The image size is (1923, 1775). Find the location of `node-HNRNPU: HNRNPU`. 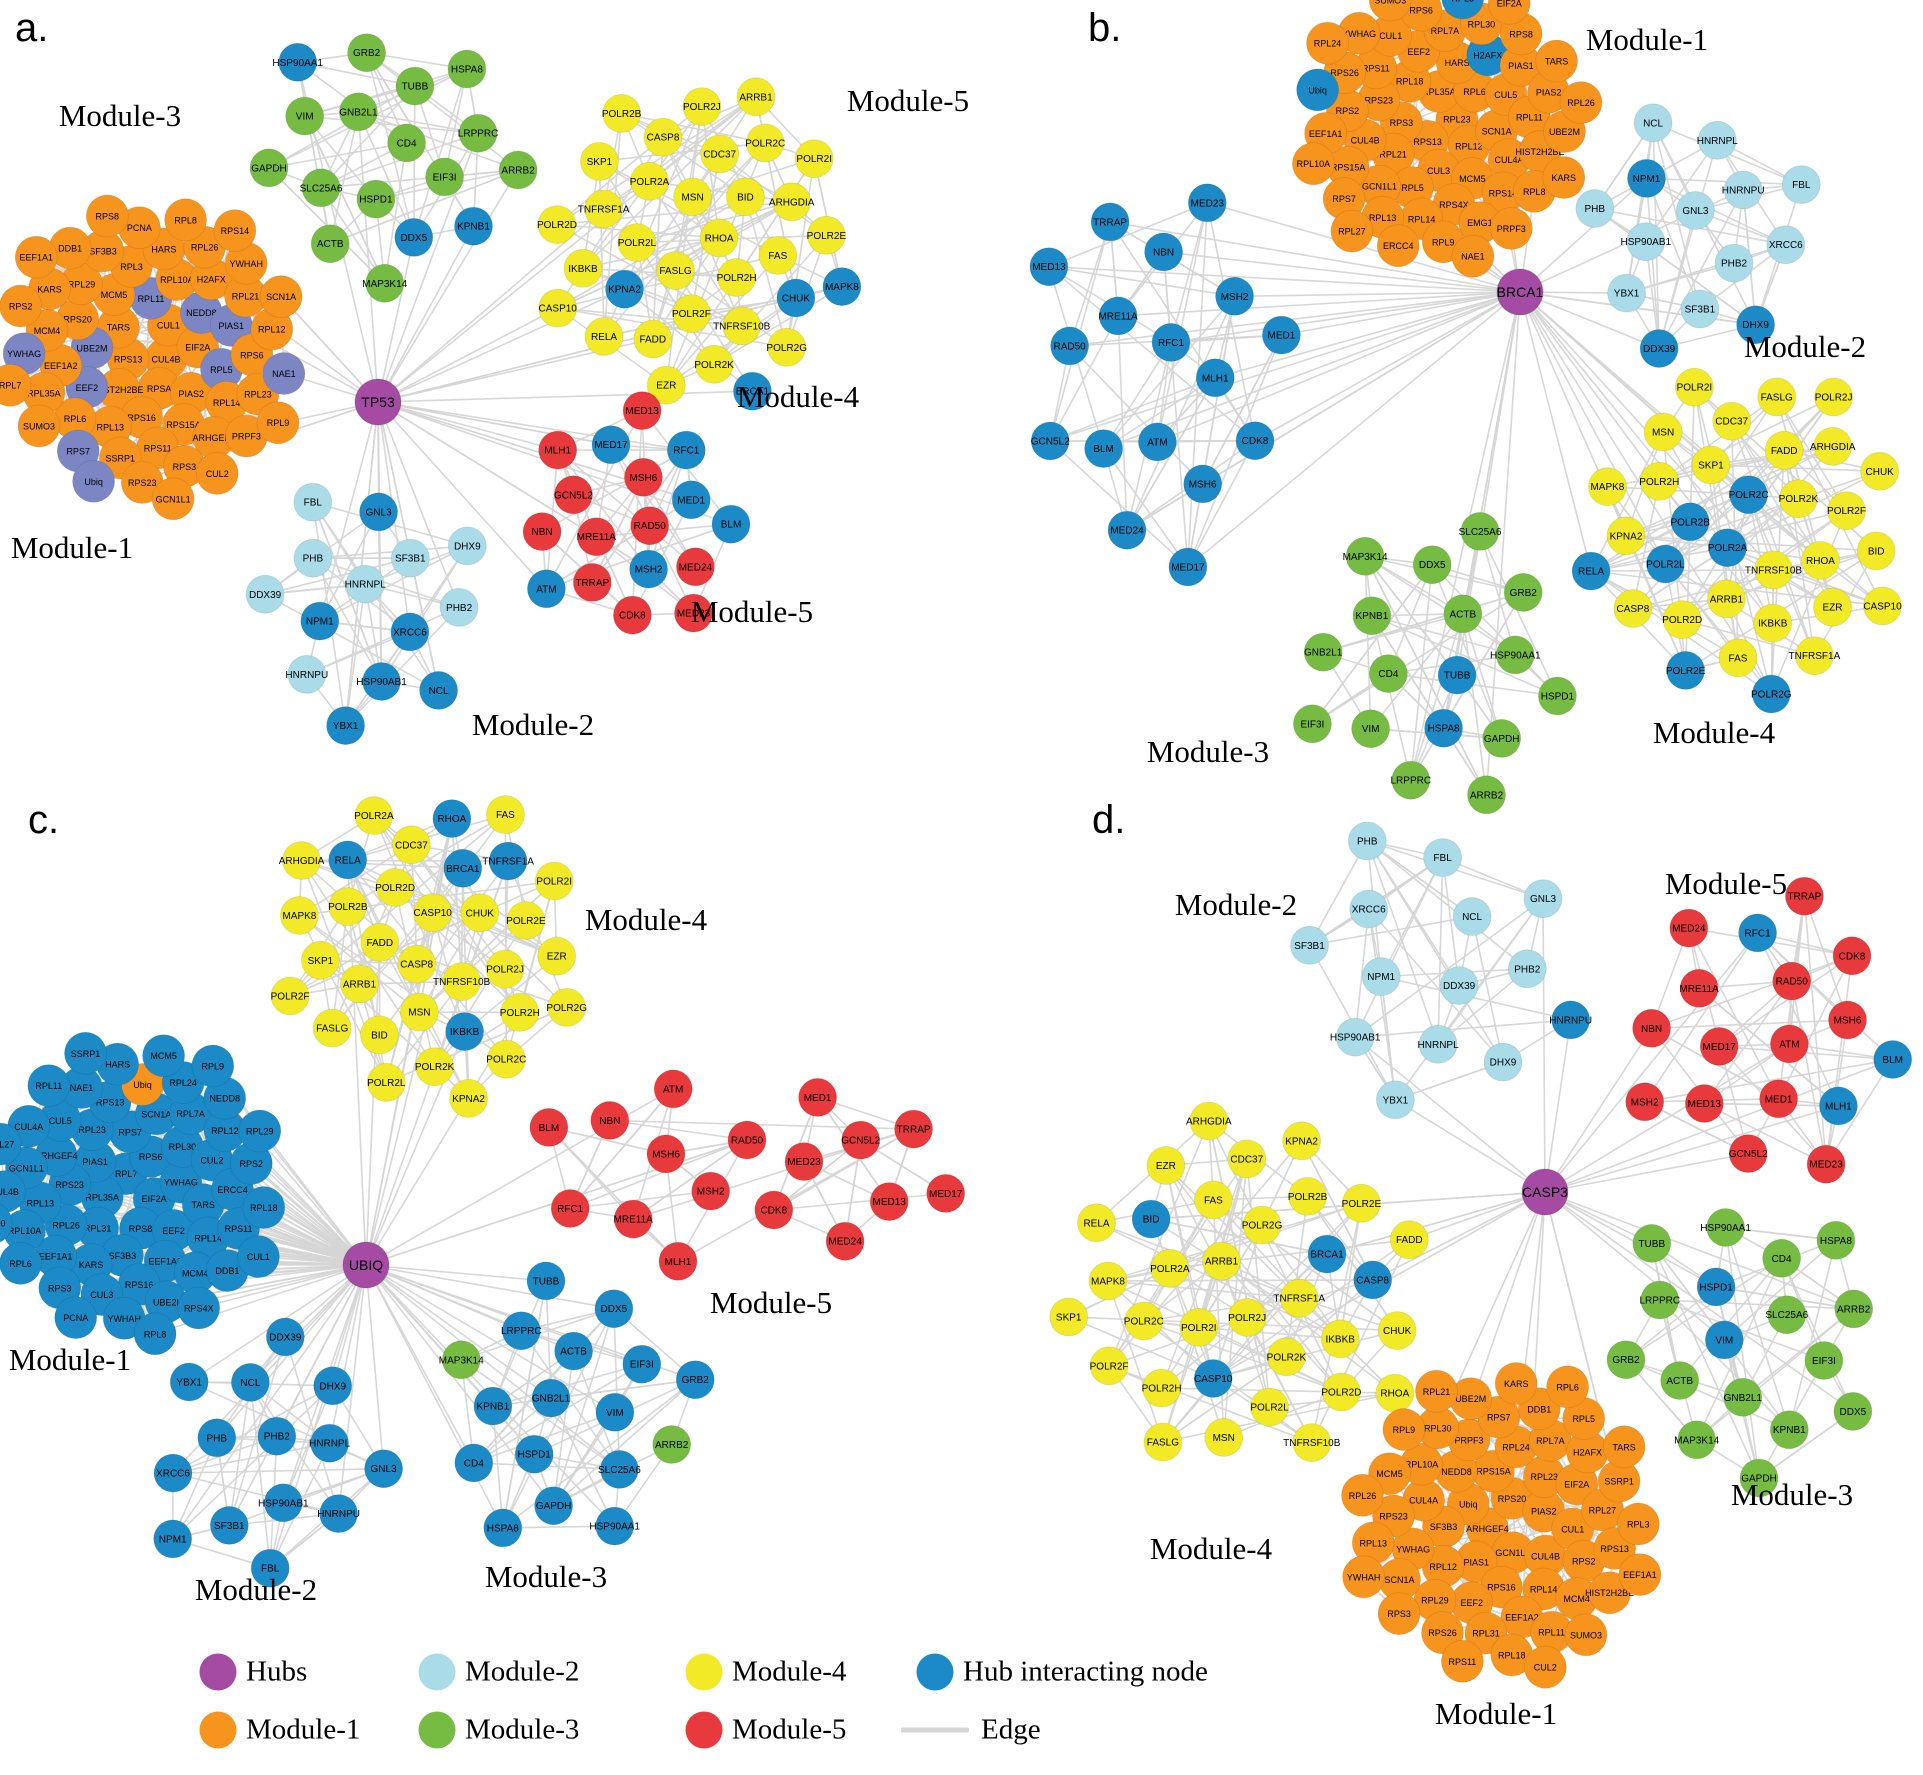

node-HNRNPU: HNRNPU is located at coordinates (306, 674).